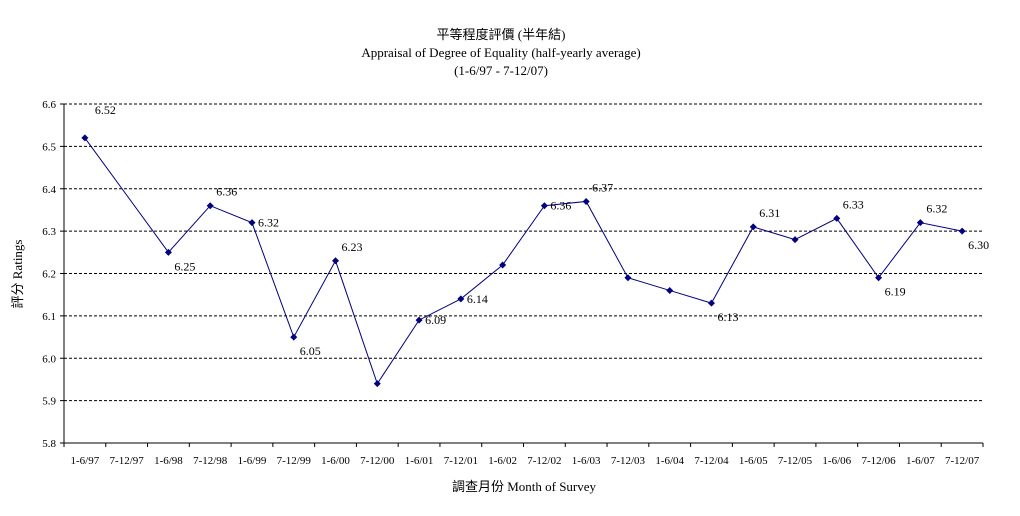 This screenshot has width=1020, height=516. Describe the element at coordinates (878, 461) in the screenshot. I see `x-tick-label: 7-12/06` at that location.